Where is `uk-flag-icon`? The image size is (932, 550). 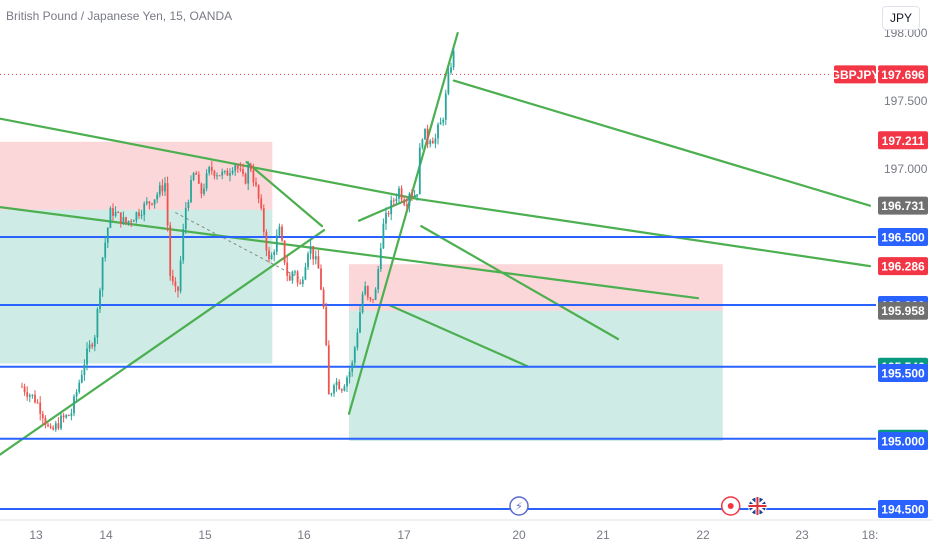
uk-flag-icon is located at coordinates (757, 506).